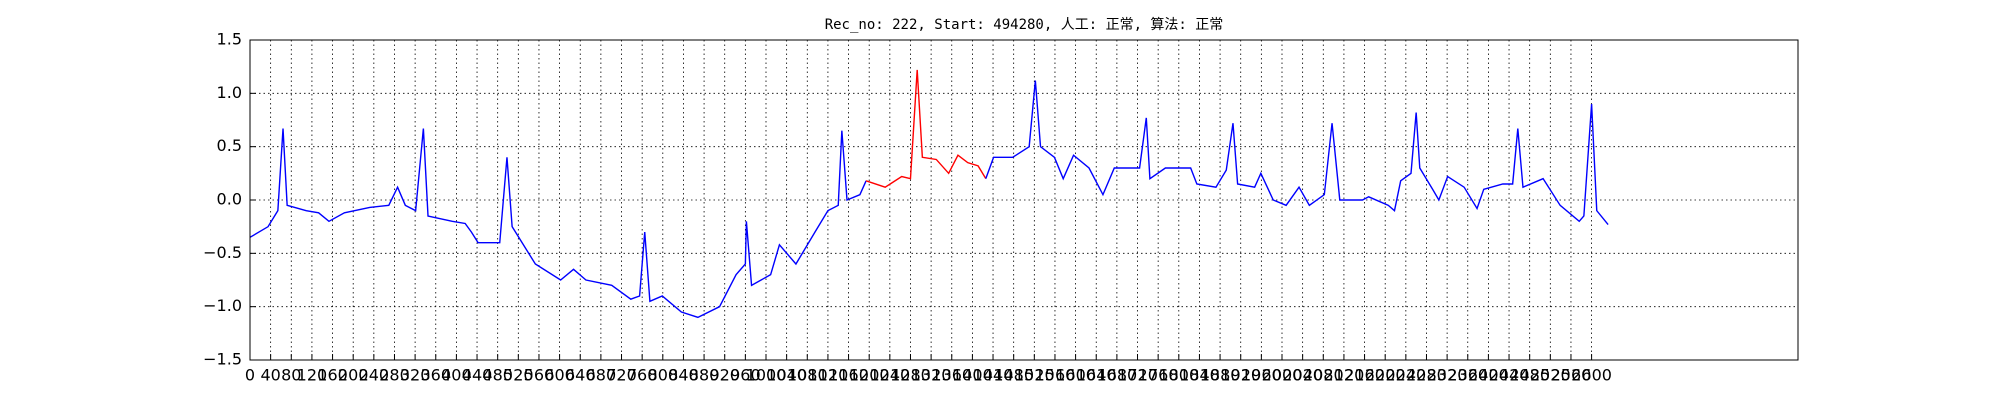  What do you see at coordinates (1178, 375) in the screenshot?
I see `x-tick-label: 1800` at bounding box center [1178, 375].